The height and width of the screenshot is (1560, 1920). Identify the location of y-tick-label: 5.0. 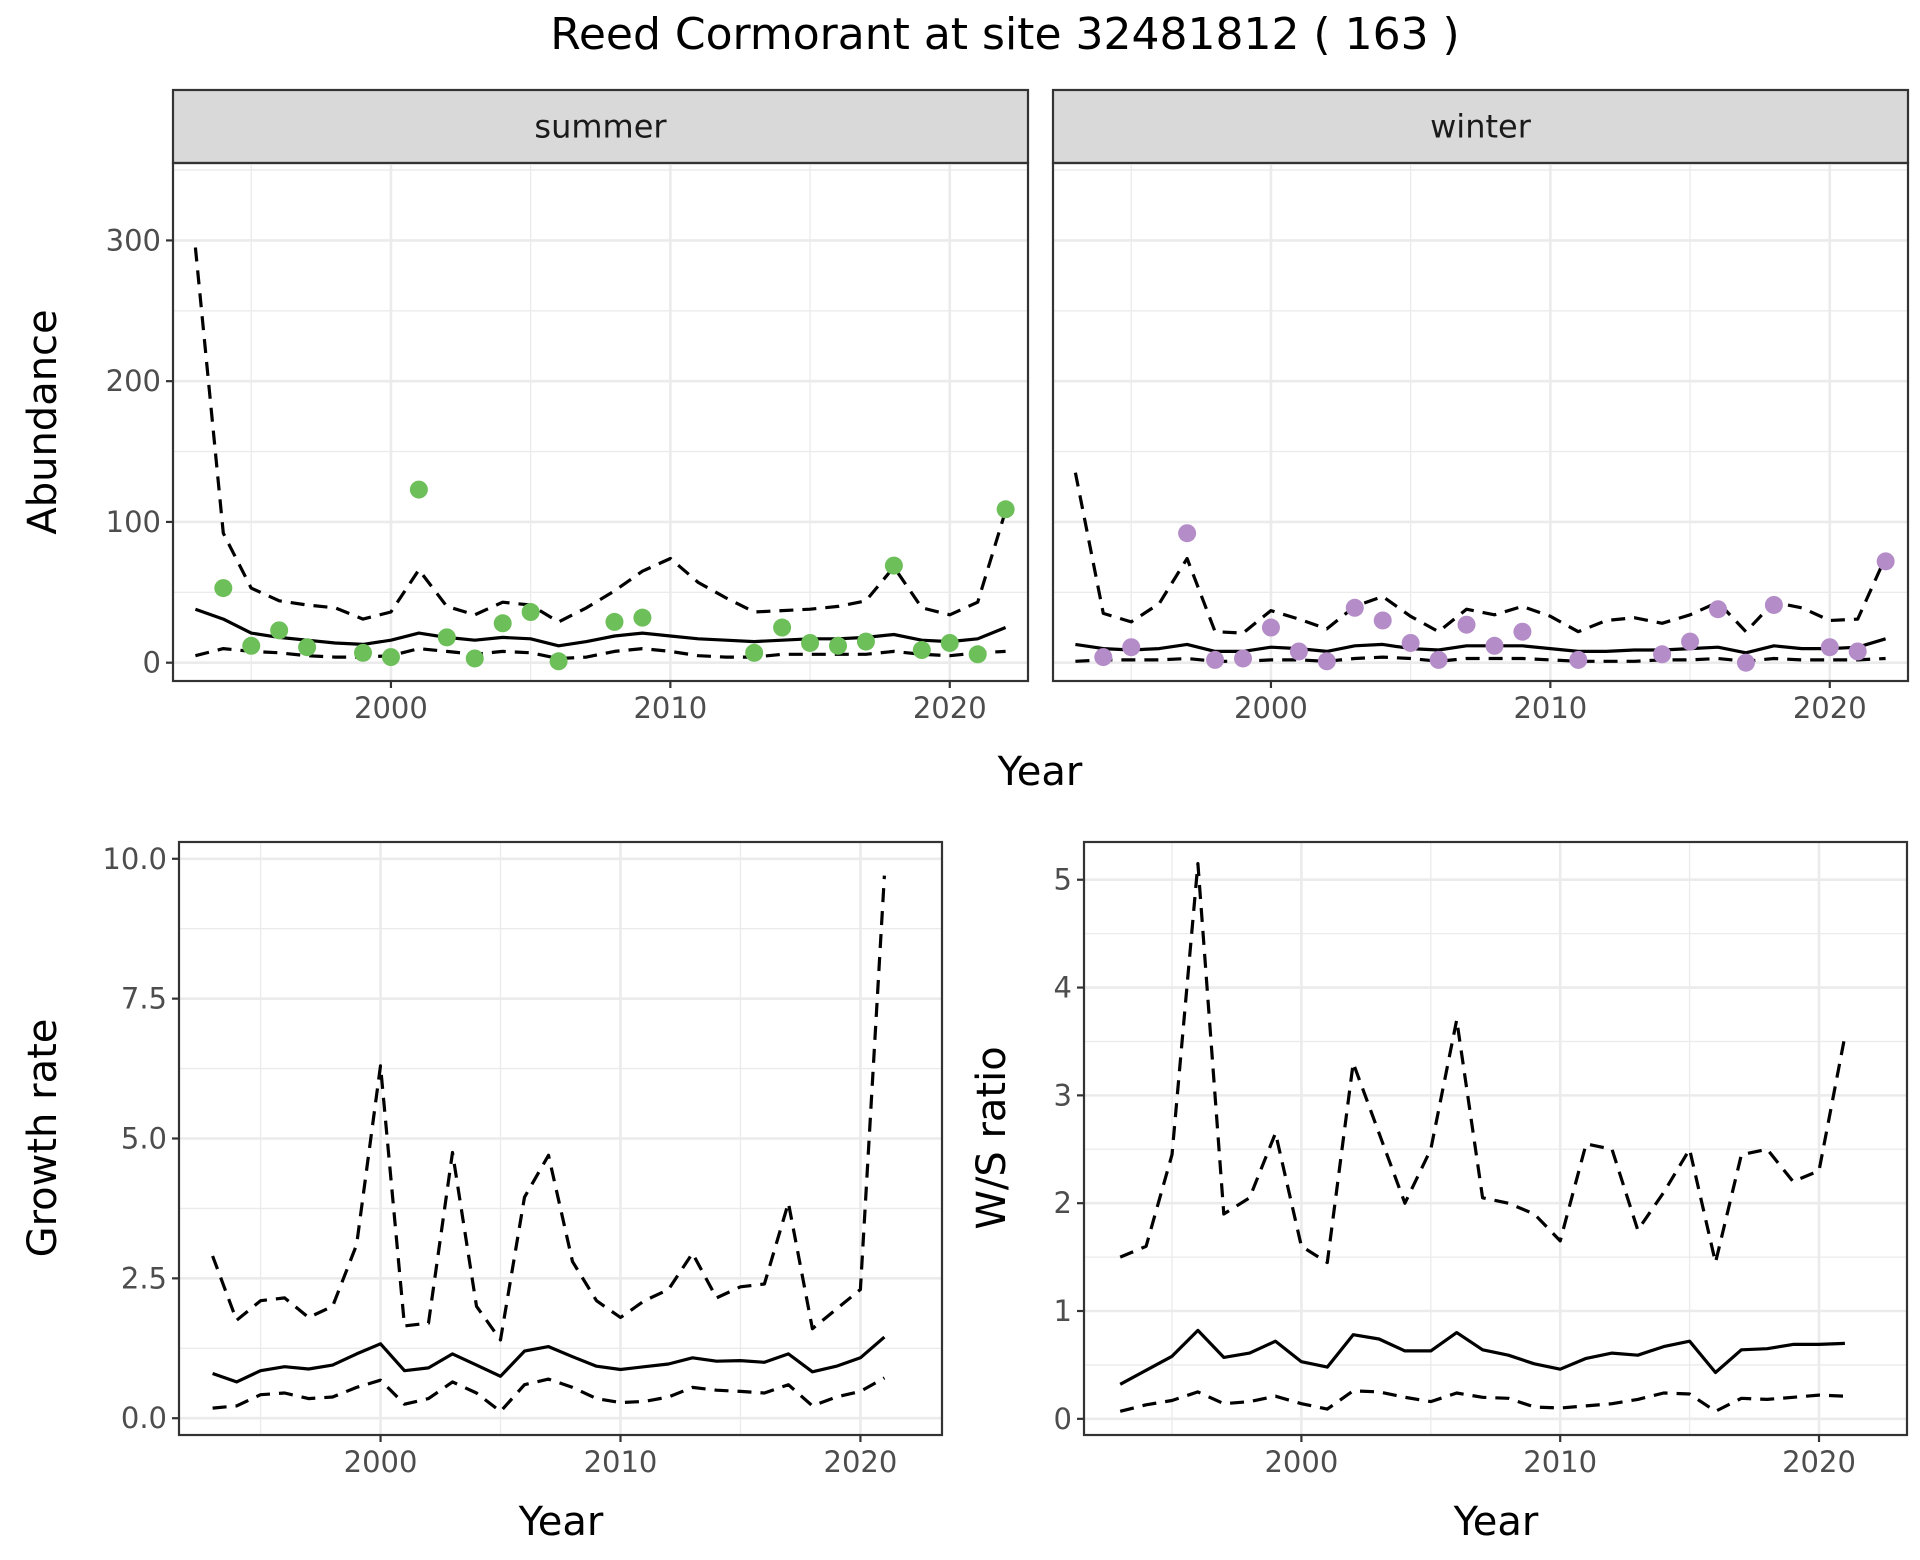
(144, 1139).